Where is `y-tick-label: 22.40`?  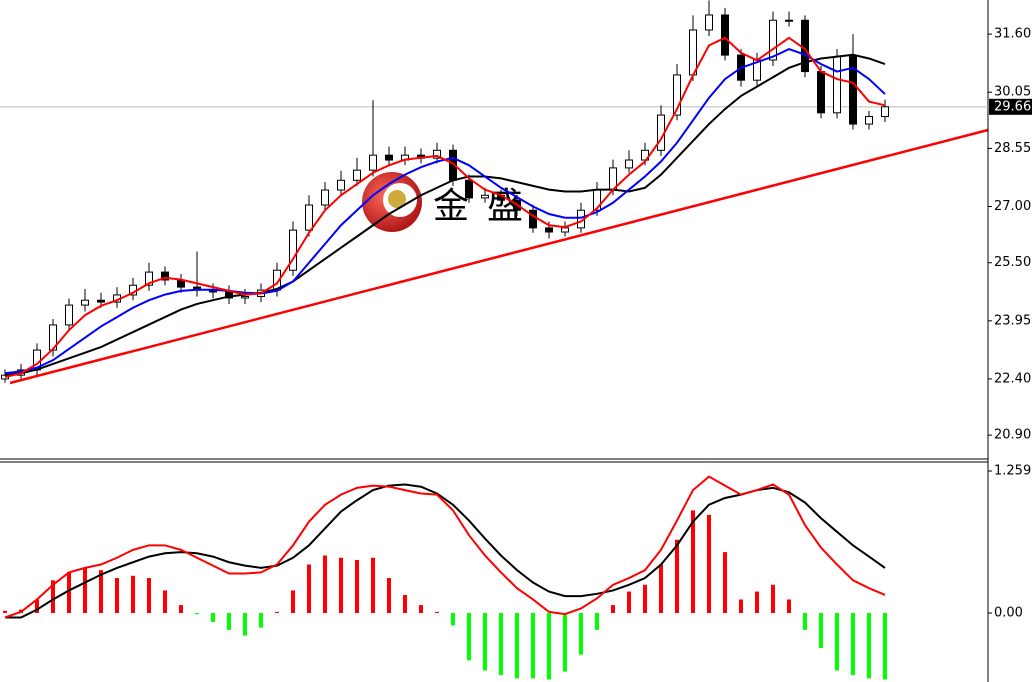
y-tick-label: 22.40 is located at coordinates (1012, 378).